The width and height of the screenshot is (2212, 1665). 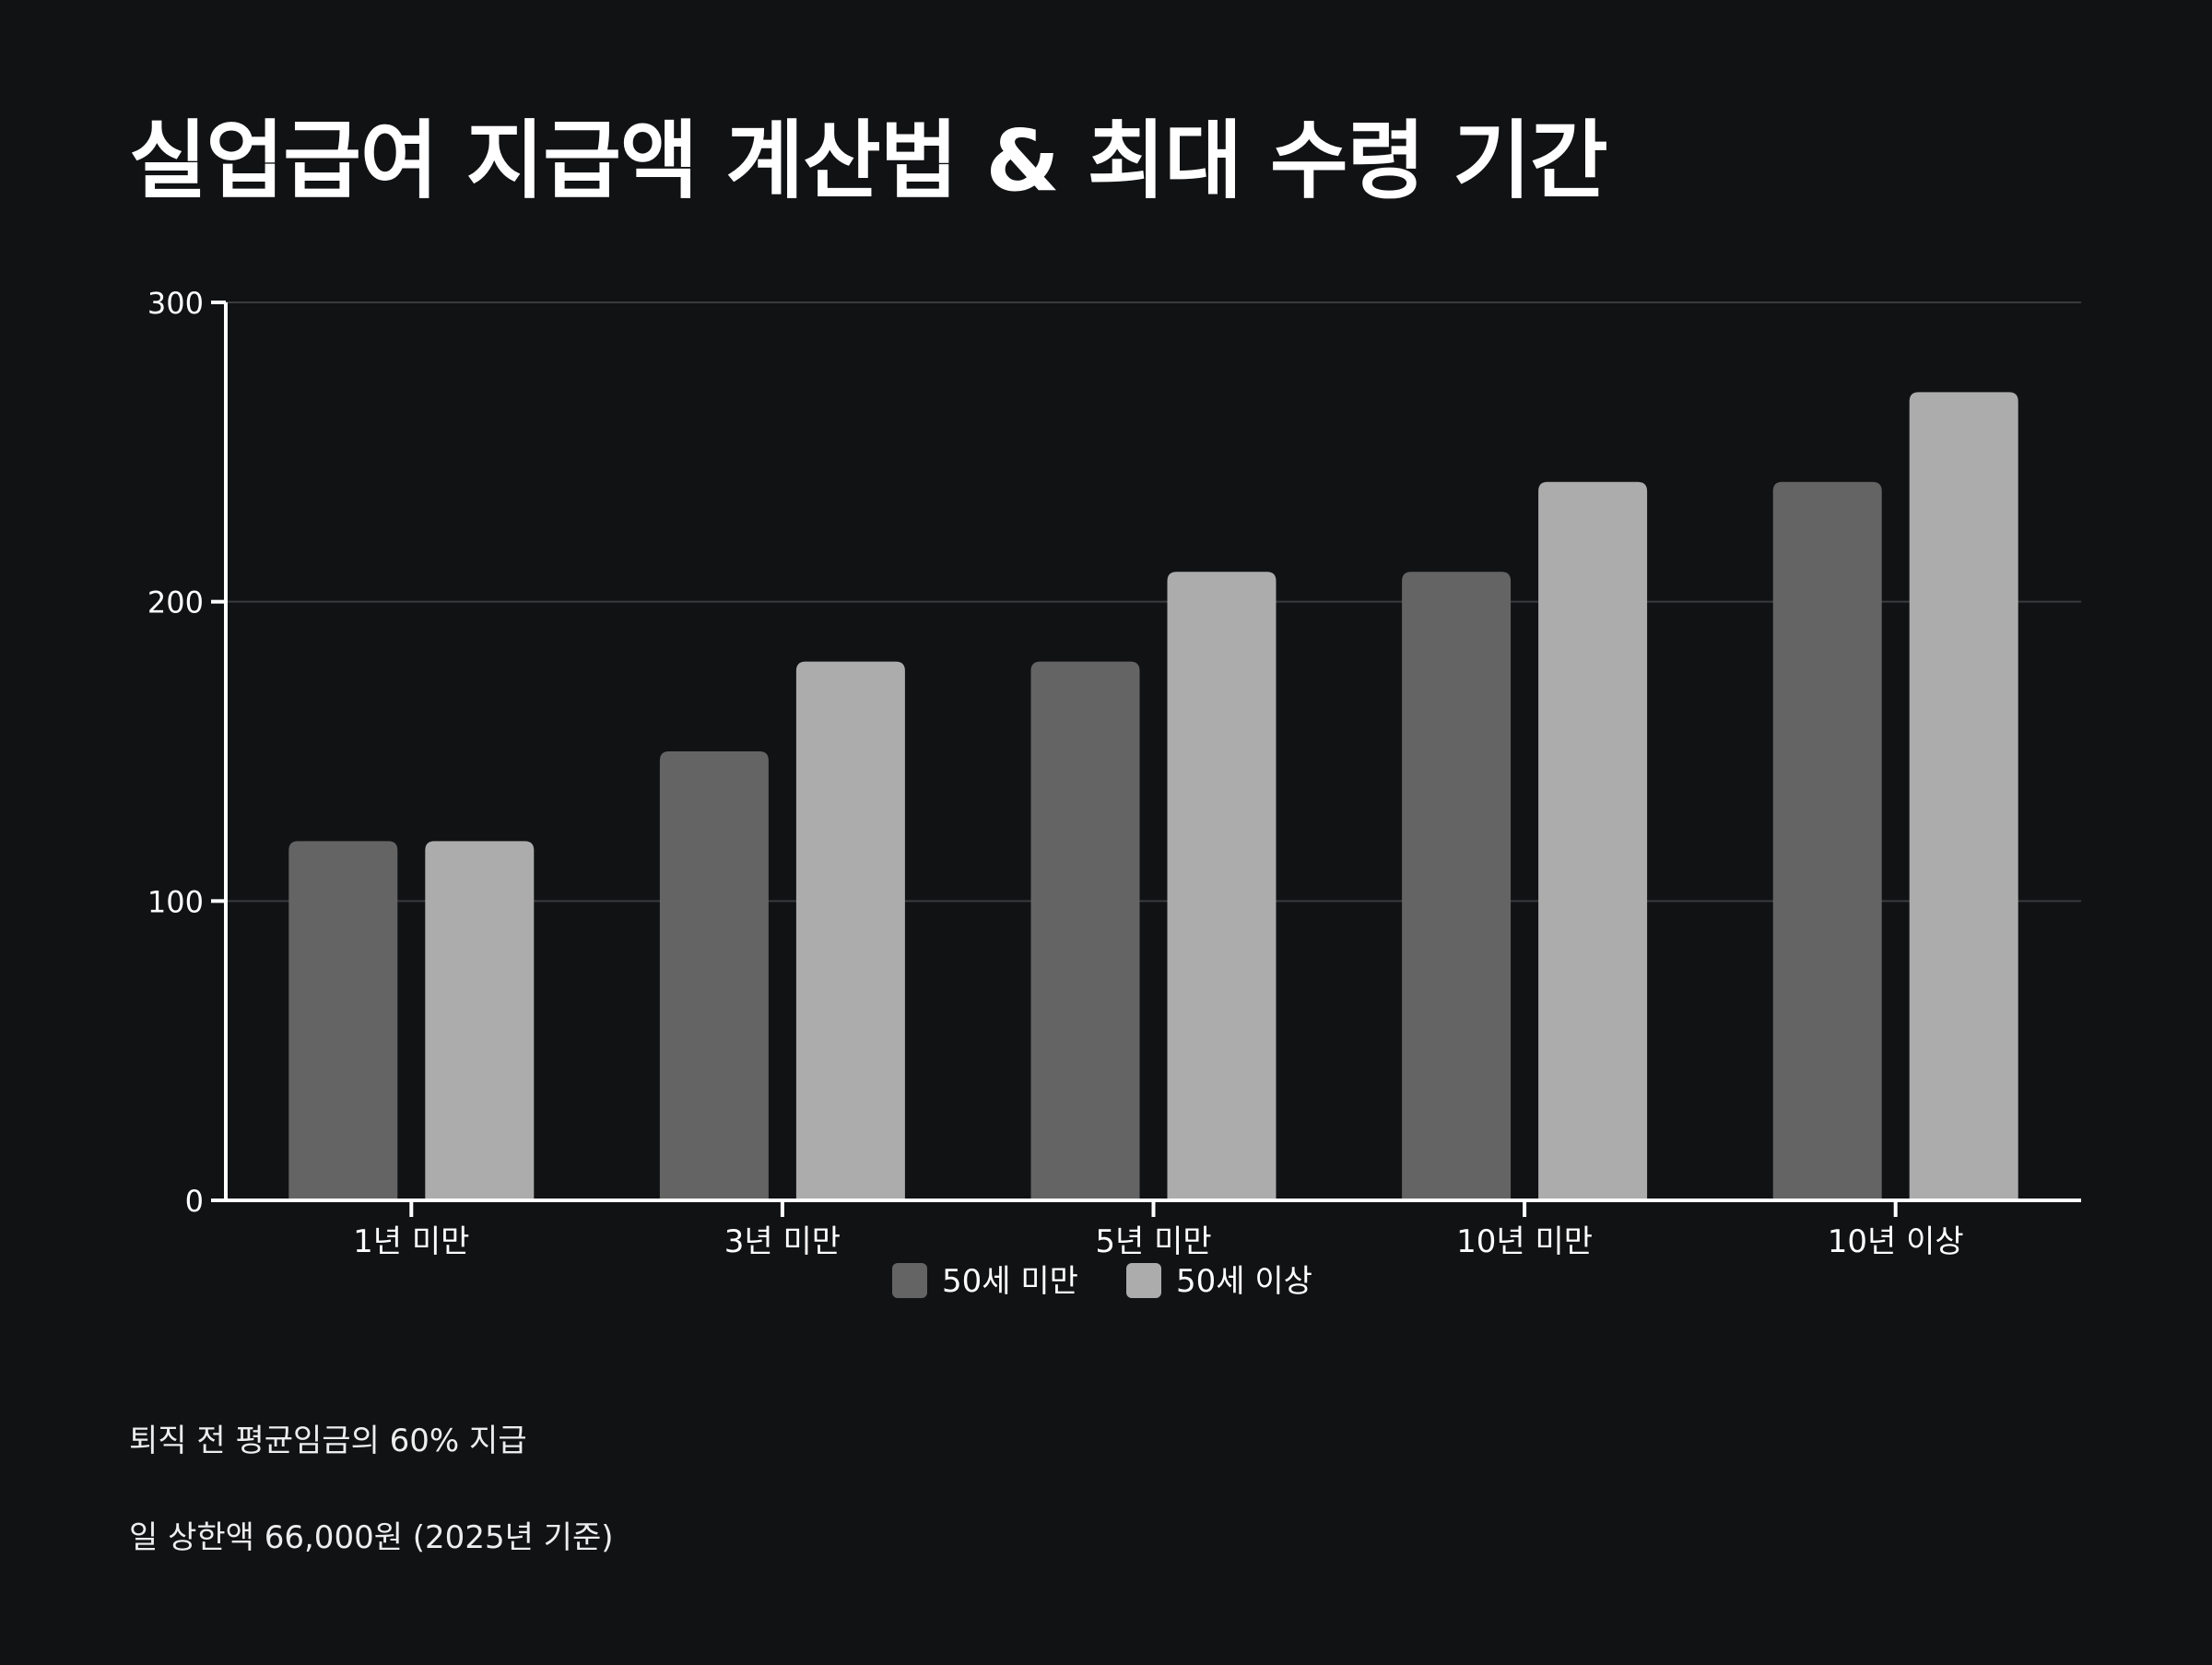 What do you see at coordinates (782, 1241) in the screenshot?
I see `x-tick-label: 3년 미만` at bounding box center [782, 1241].